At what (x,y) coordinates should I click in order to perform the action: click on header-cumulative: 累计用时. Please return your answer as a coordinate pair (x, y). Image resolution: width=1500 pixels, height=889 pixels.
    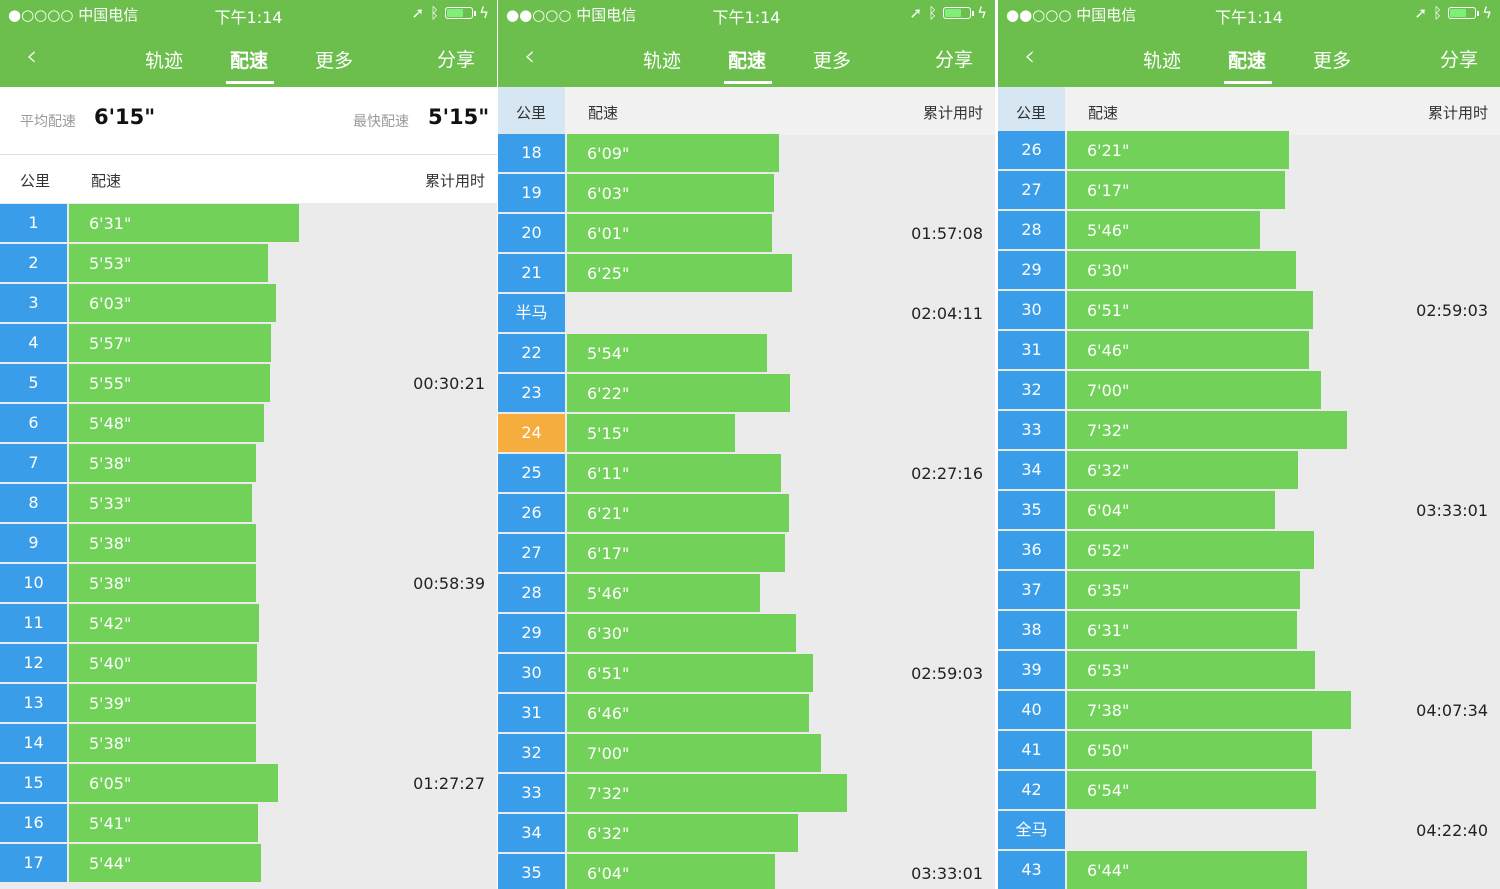
    Looking at the image, I should click on (454, 181).